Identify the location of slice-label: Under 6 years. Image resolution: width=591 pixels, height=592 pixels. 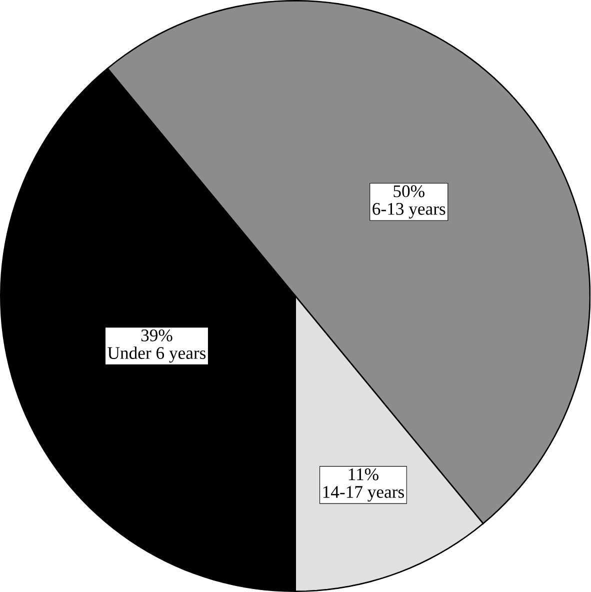
(157, 354).